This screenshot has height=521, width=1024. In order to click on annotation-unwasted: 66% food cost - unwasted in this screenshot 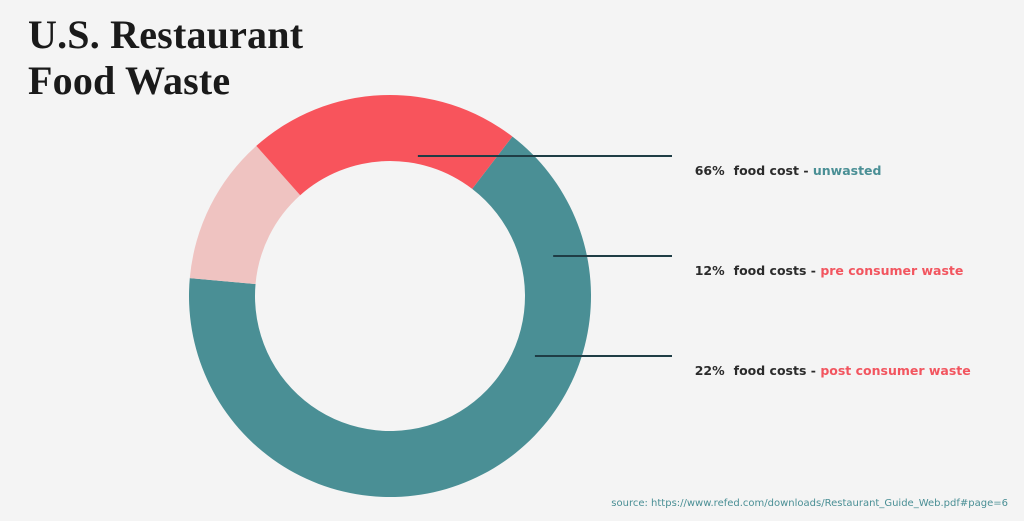, I will do `click(784, 163)`.